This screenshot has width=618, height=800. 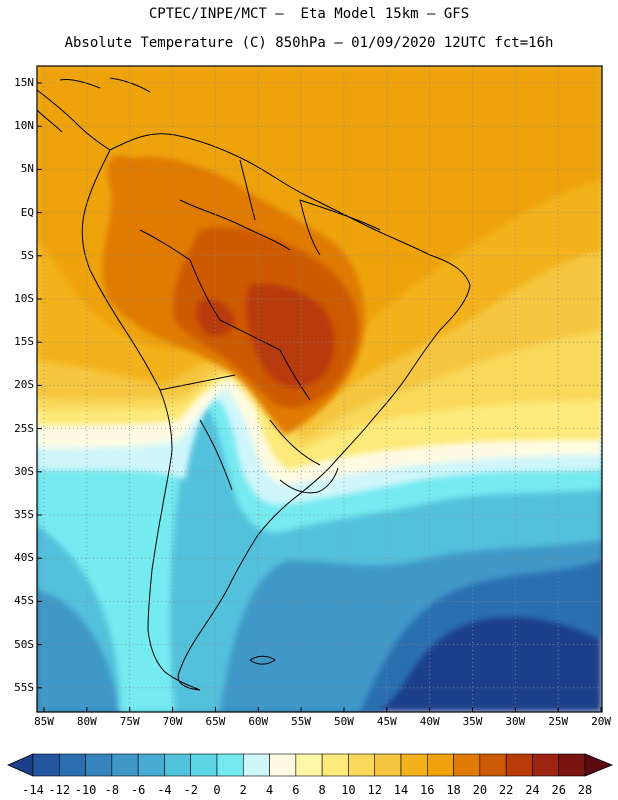 What do you see at coordinates (24, 687) in the screenshot?
I see `latitude-label: 55S` at bounding box center [24, 687].